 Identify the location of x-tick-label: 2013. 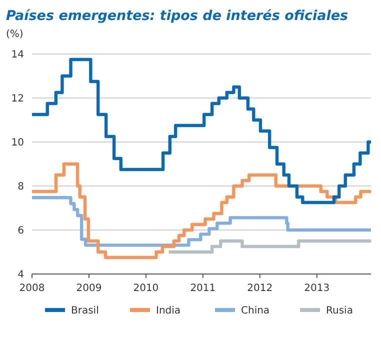
(317, 288).